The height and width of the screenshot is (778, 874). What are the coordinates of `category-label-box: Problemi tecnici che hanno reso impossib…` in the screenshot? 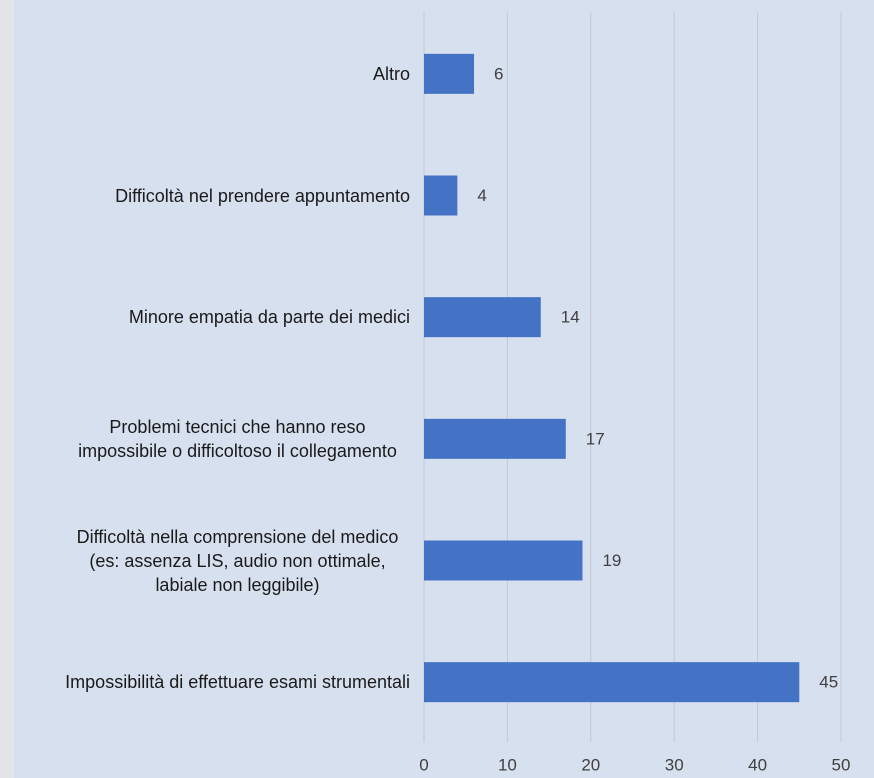 It's located at (237, 439).